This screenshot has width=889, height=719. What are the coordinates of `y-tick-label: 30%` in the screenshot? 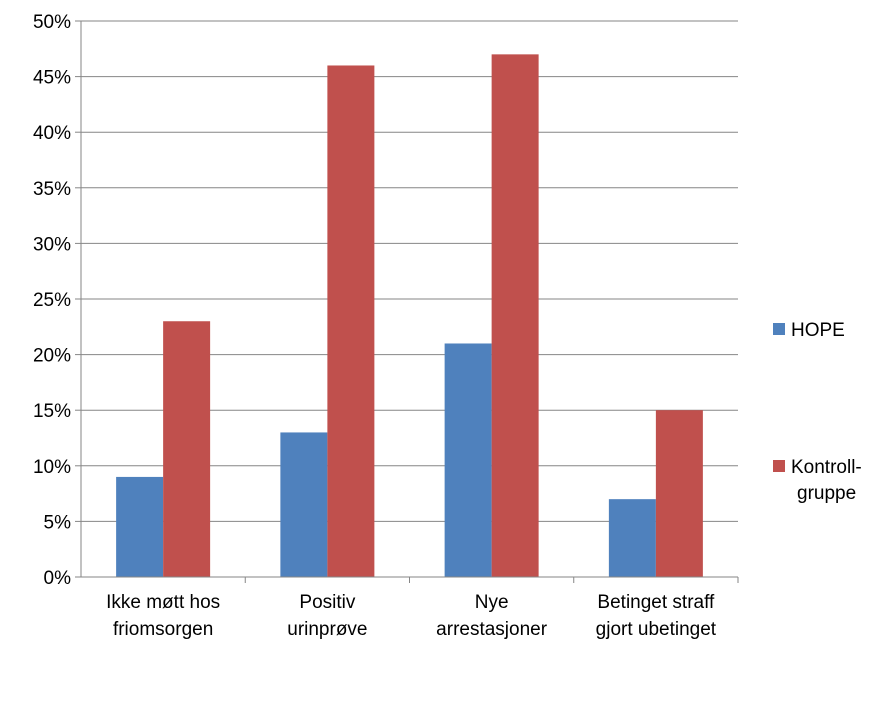 It's located at (52, 244).